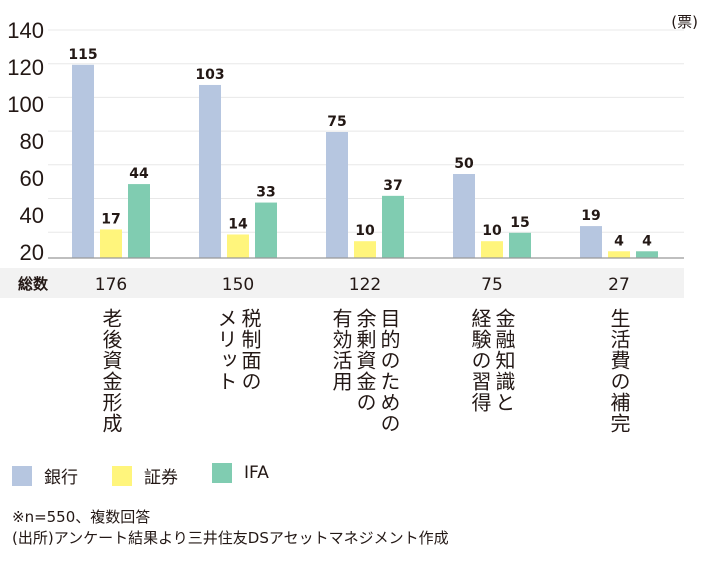 This screenshot has width=710, height=564. What do you see at coordinates (684, 22) in the screenshot?
I see `unit-label: (票)` at bounding box center [684, 22].